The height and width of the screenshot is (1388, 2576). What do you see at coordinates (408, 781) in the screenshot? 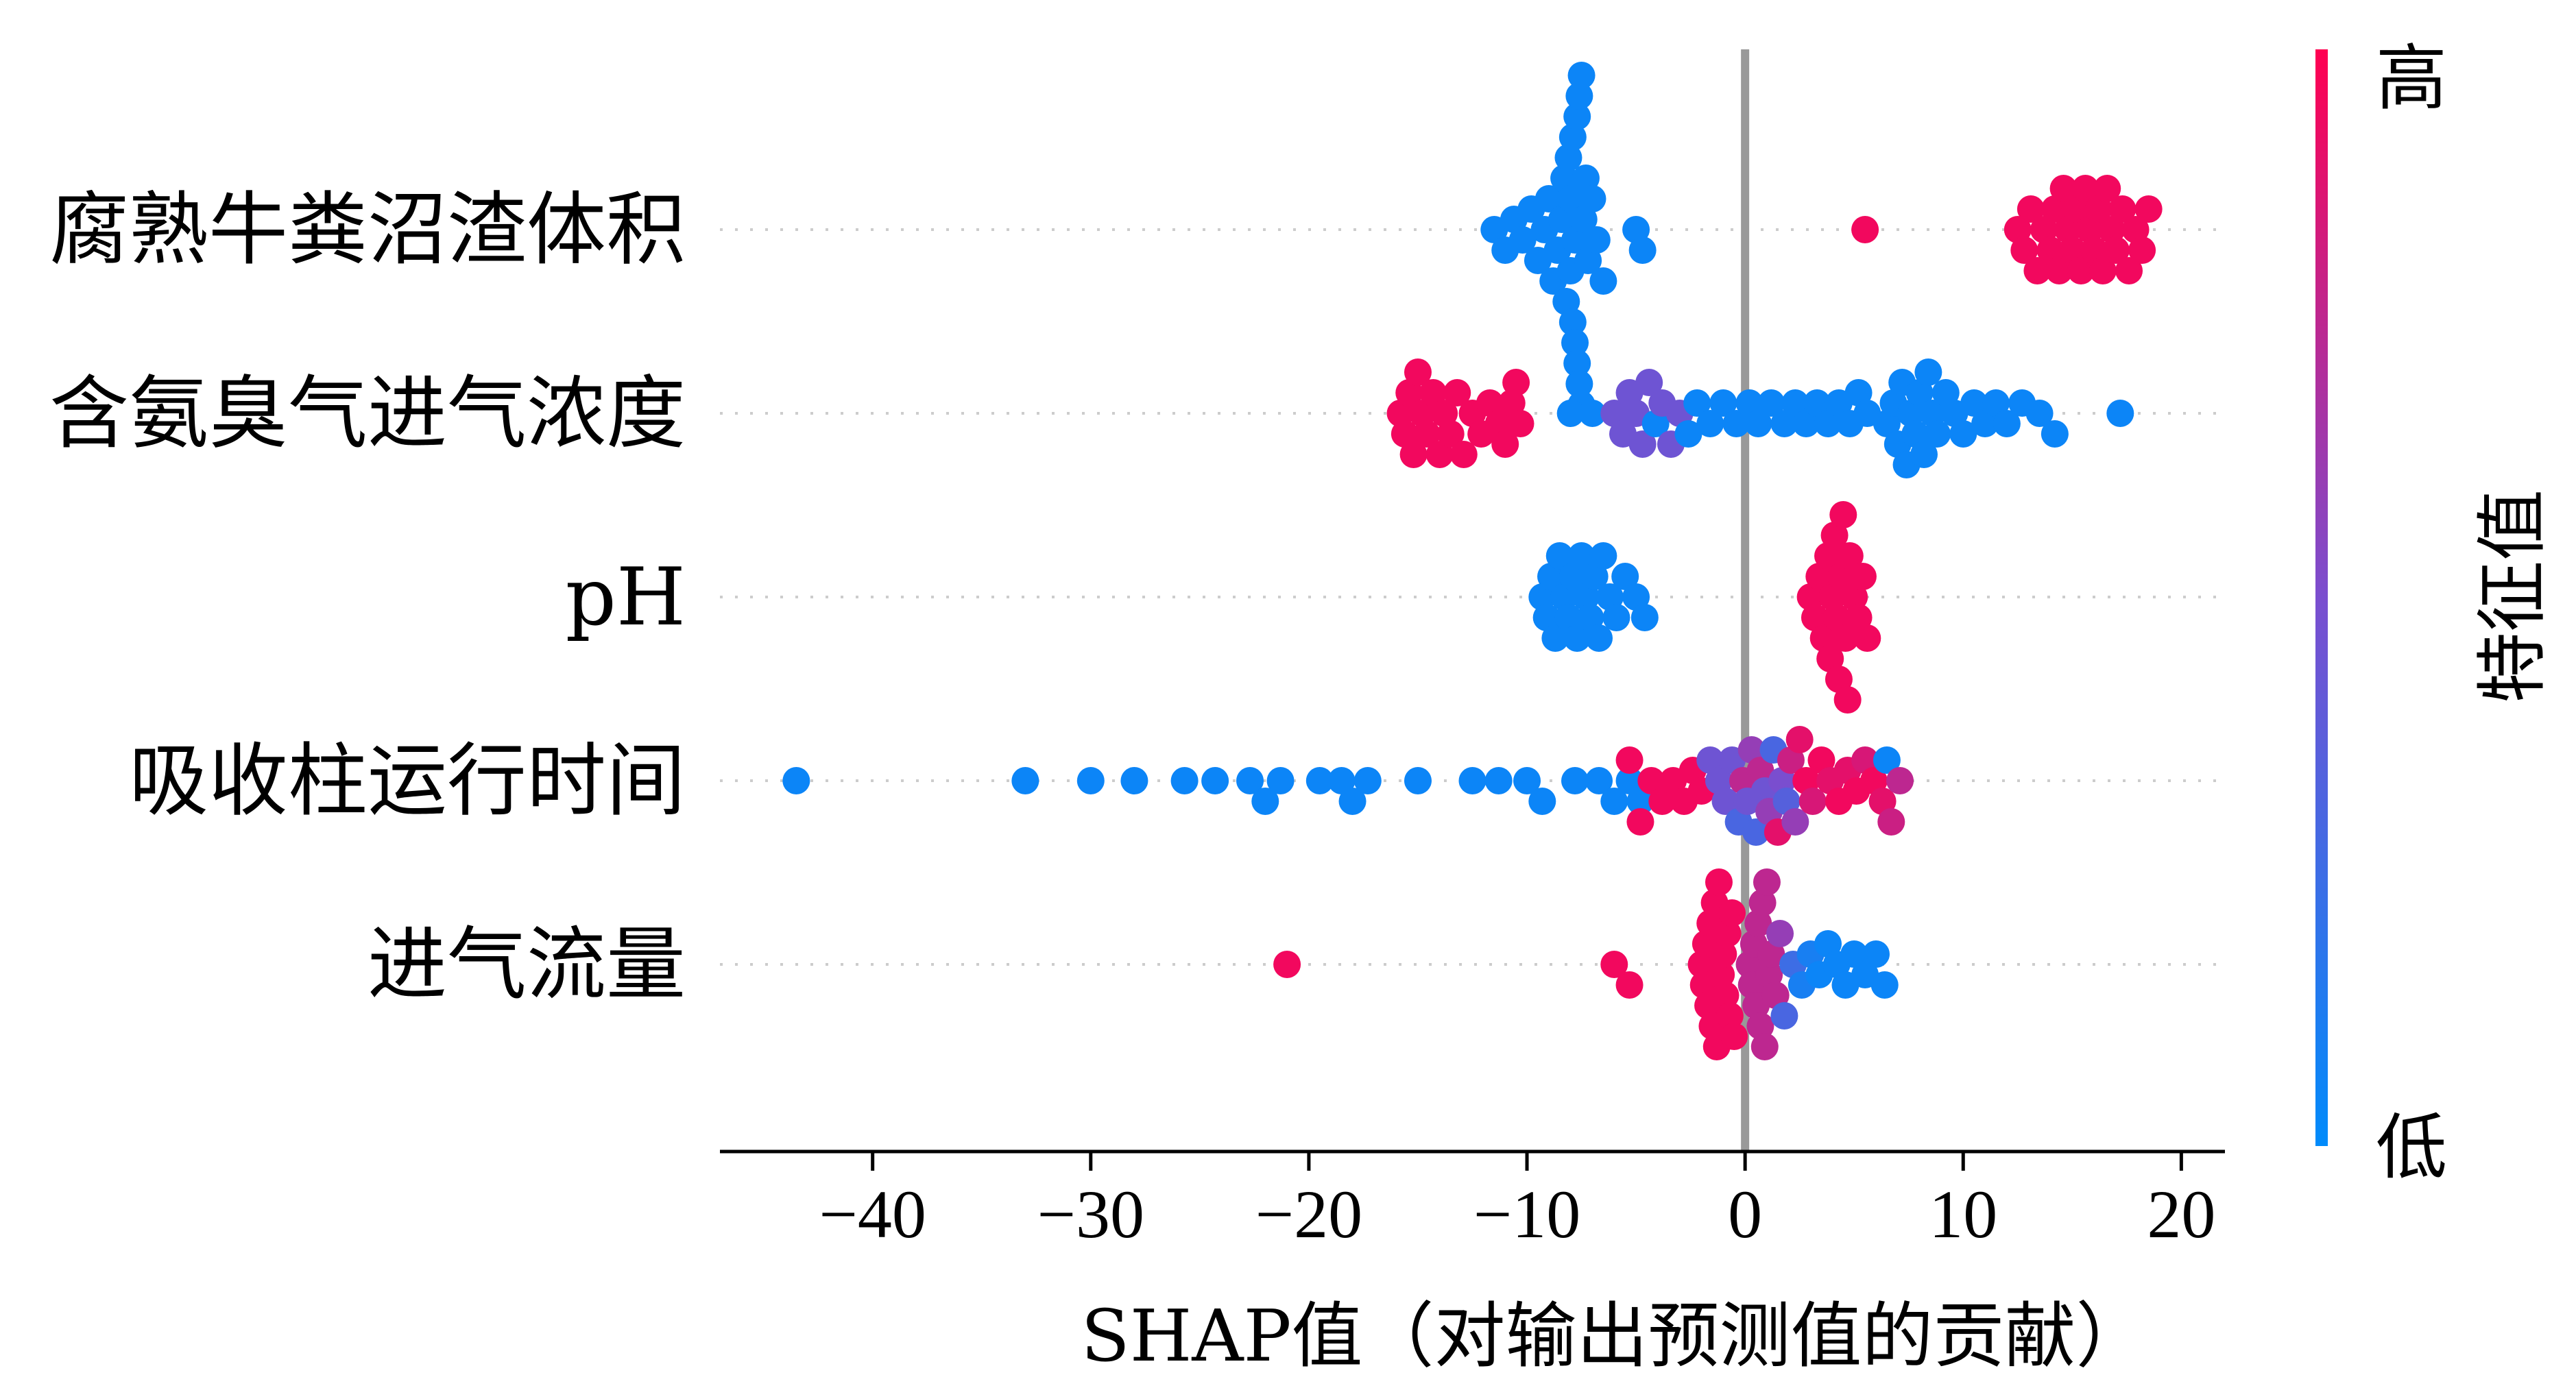
I see `feature-label: 吸收柱运行时间` at bounding box center [408, 781].